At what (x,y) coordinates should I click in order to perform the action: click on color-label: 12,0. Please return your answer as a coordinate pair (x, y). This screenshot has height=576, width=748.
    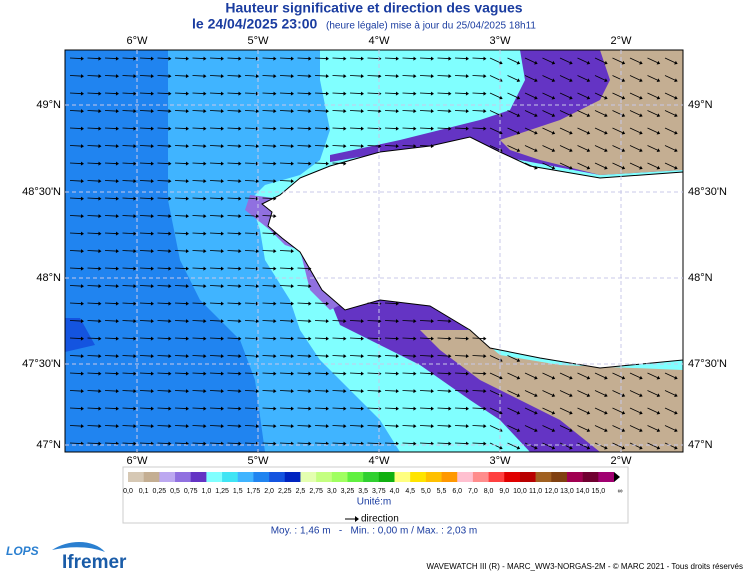
    Looking at the image, I should click on (551, 491).